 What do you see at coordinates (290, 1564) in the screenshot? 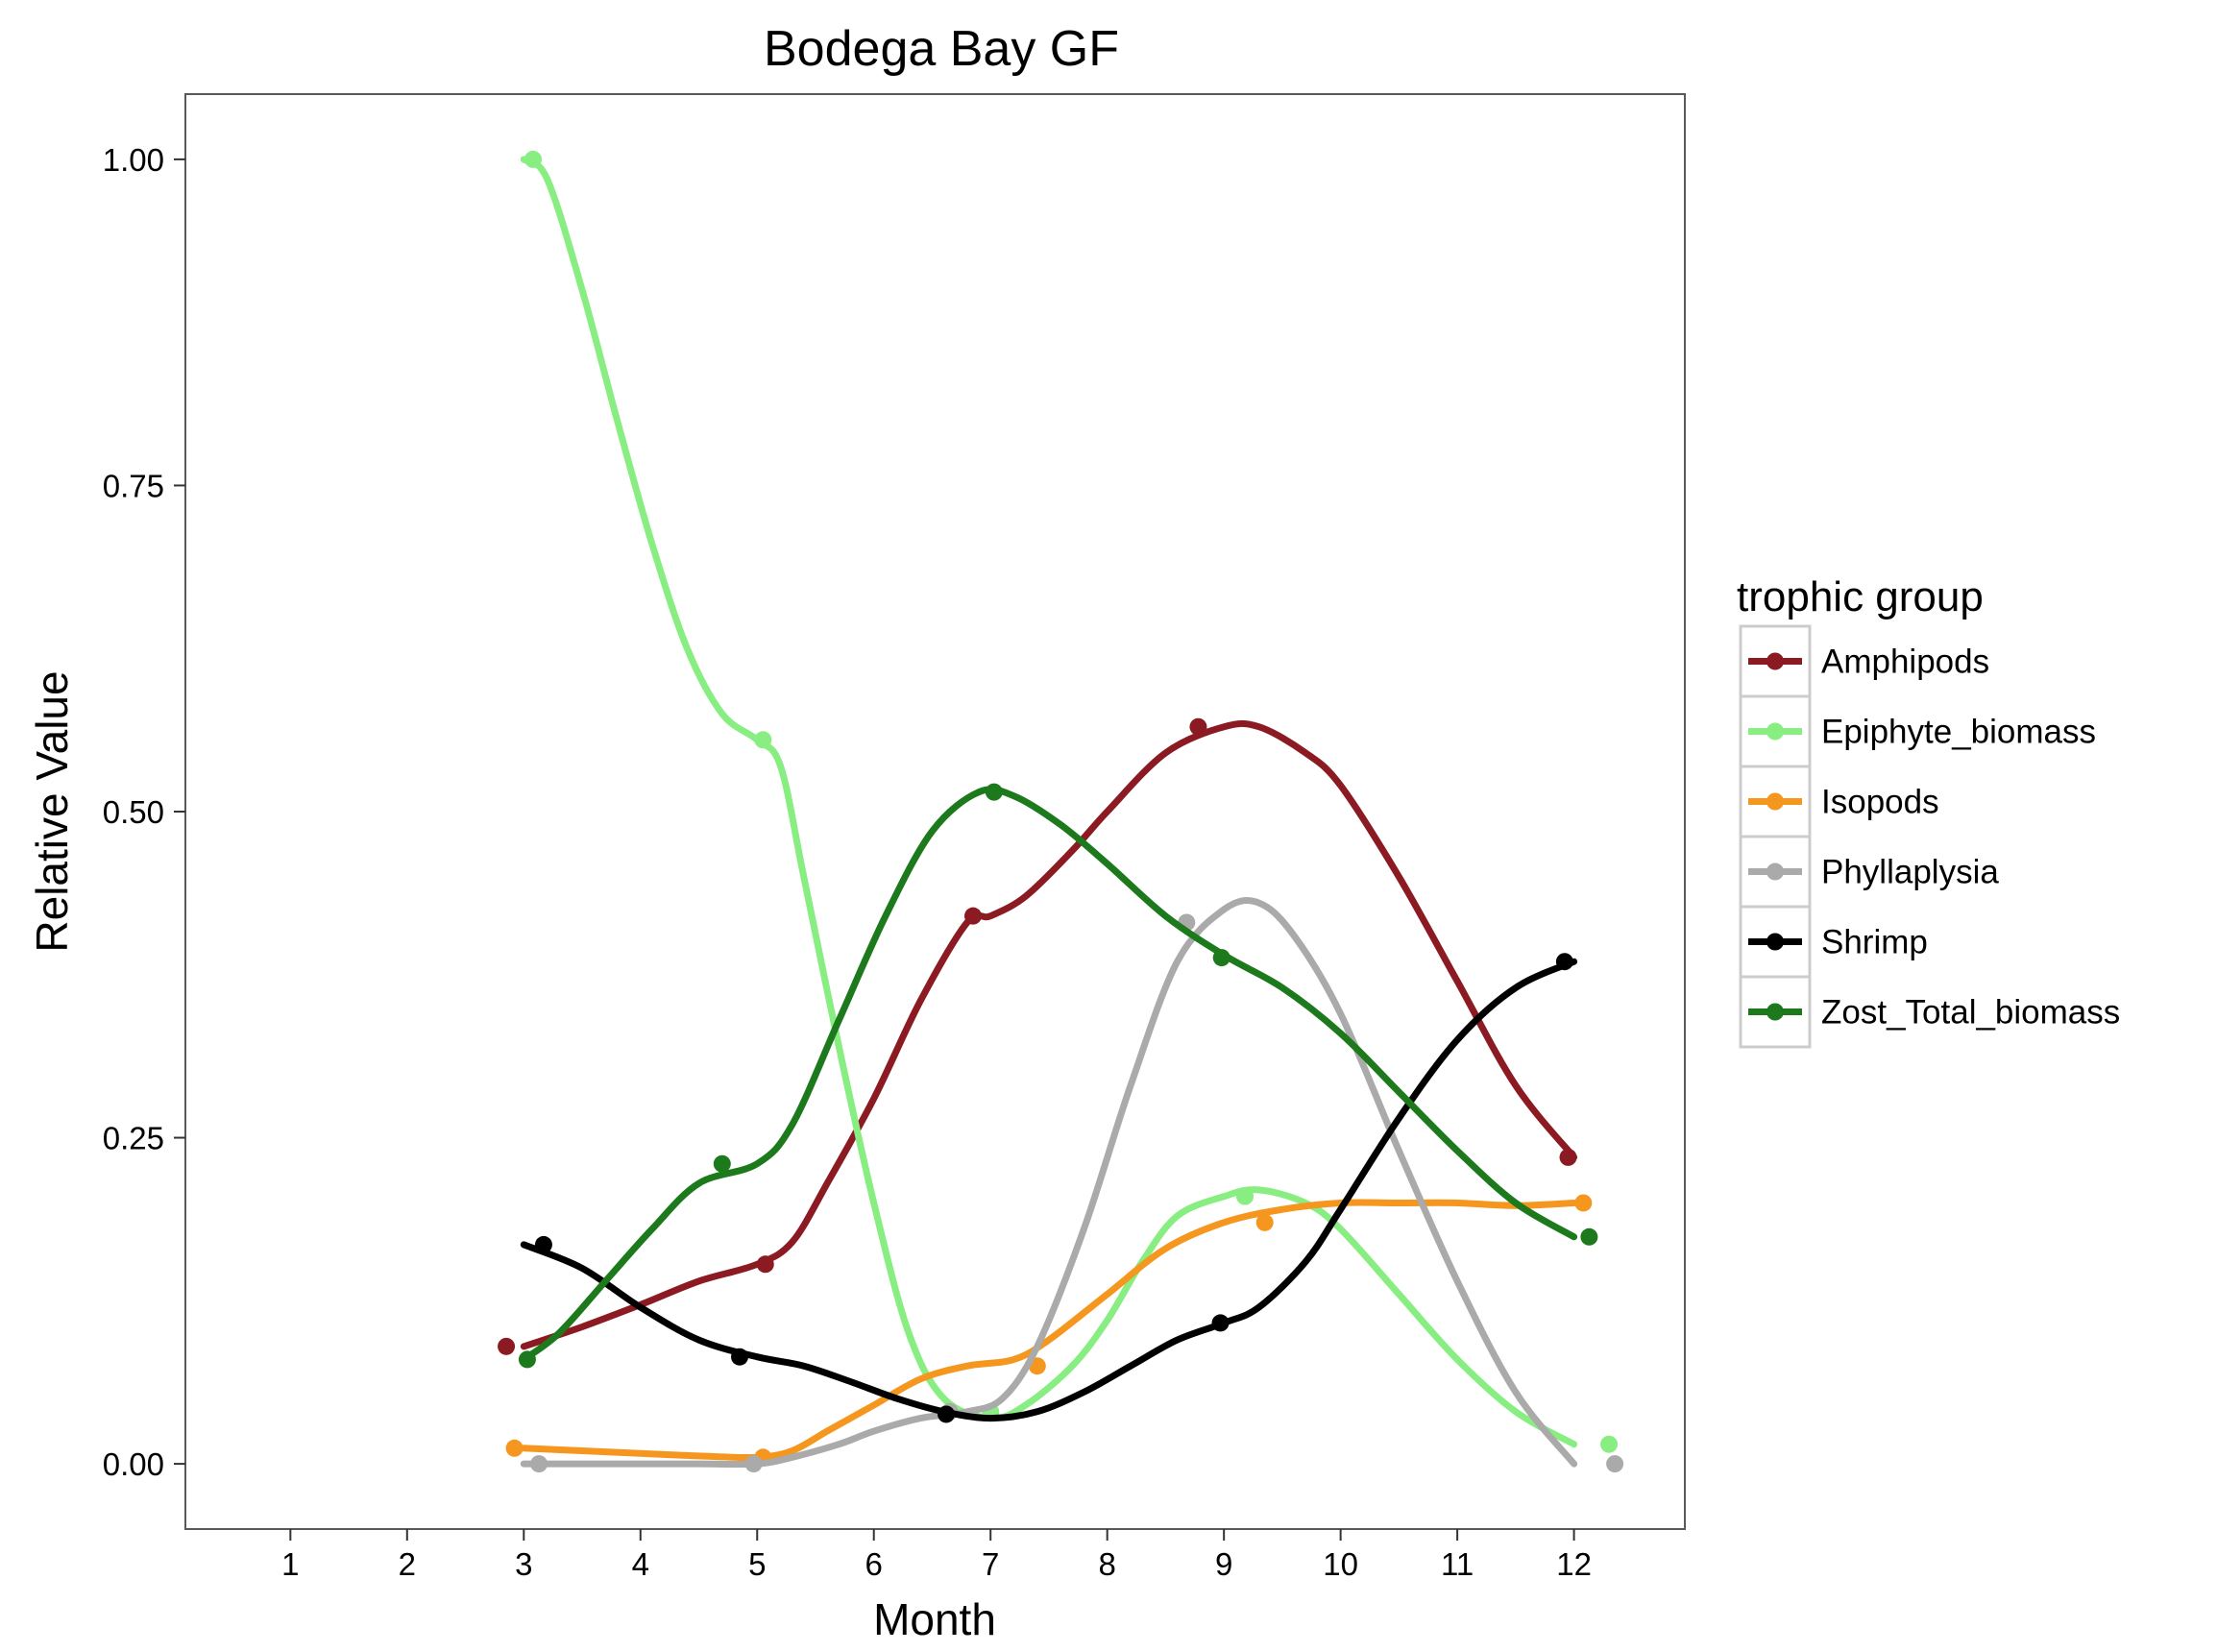
I see `x-tick-label: 1` at bounding box center [290, 1564].